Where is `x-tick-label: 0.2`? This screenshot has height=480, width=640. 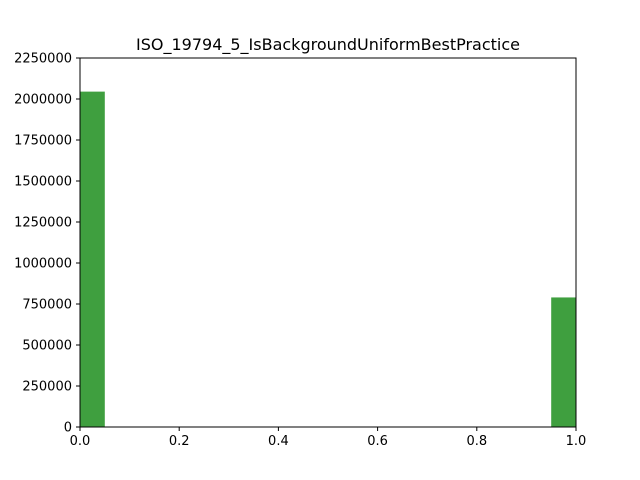
x-tick-label: 0.2 is located at coordinates (179, 441).